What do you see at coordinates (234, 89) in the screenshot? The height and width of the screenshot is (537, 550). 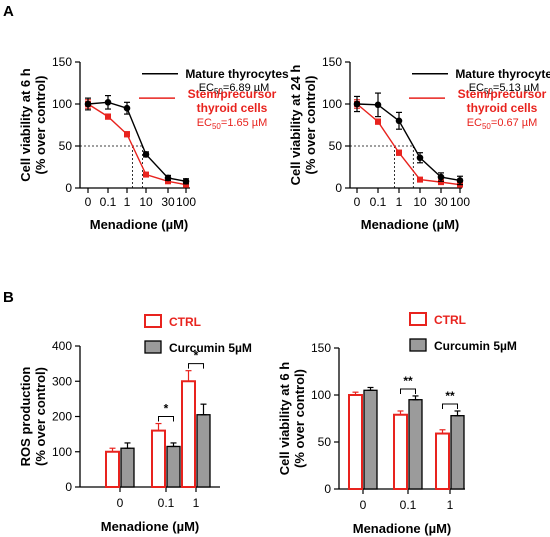 I see `a1-legend-mature-ec50: EC50=6.89 µM` at bounding box center [234, 89].